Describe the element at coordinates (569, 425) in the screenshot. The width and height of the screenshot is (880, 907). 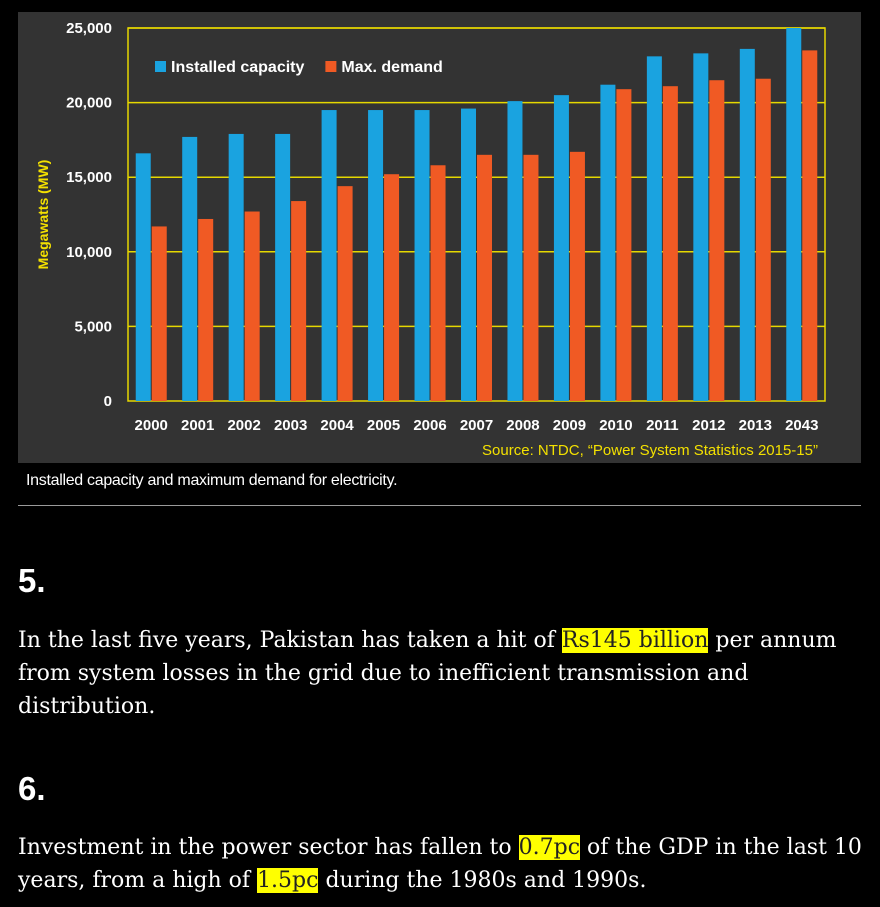
I see `x-tick-label: 2009` at that location.